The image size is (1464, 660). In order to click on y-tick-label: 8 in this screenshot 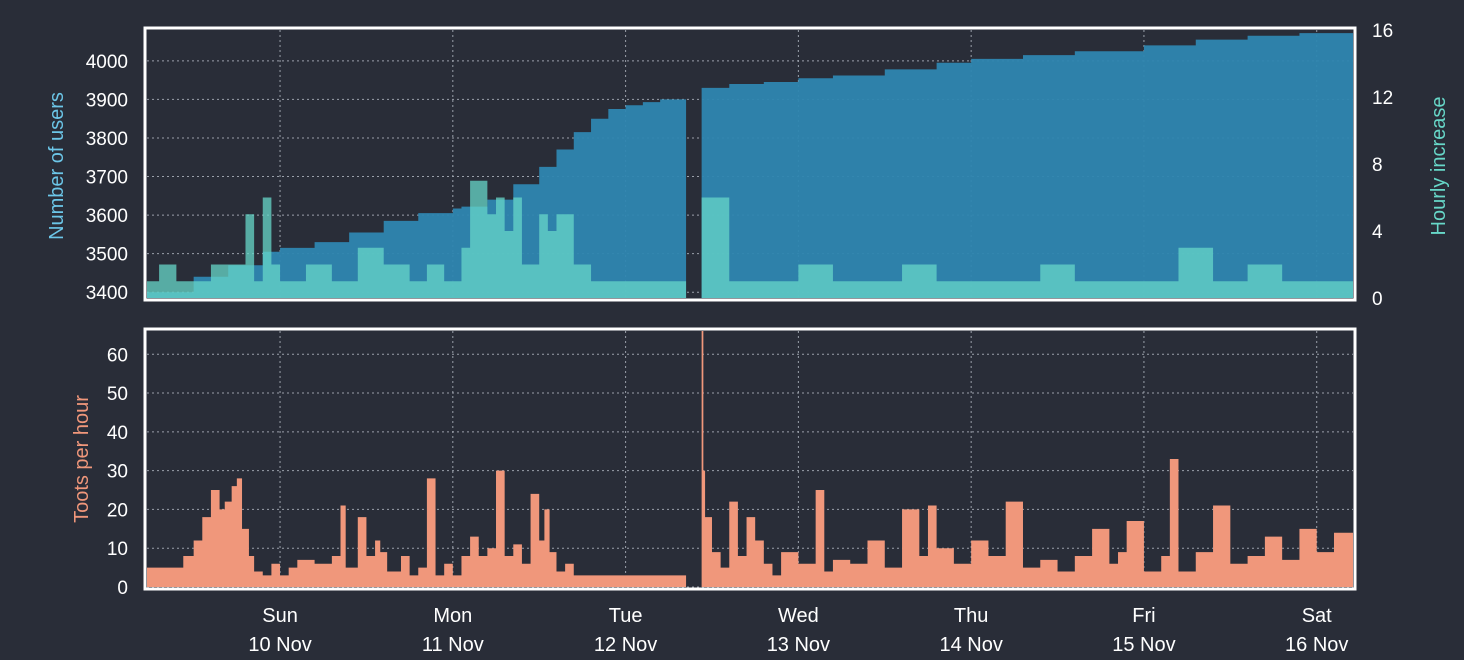, I will do `click(1377, 165)`.